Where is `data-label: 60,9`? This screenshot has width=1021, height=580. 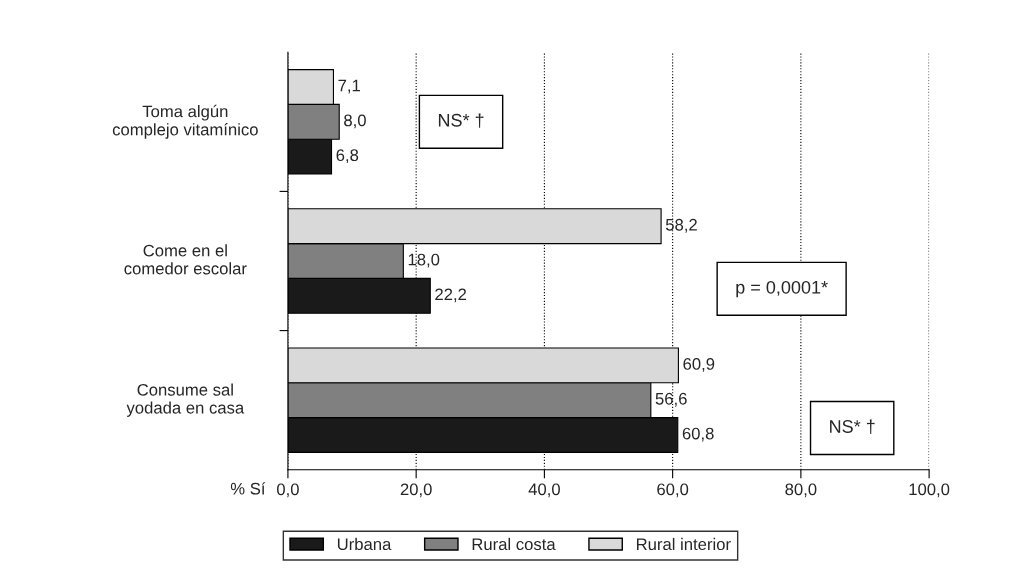
data-label: 60,9 is located at coordinates (699, 365).